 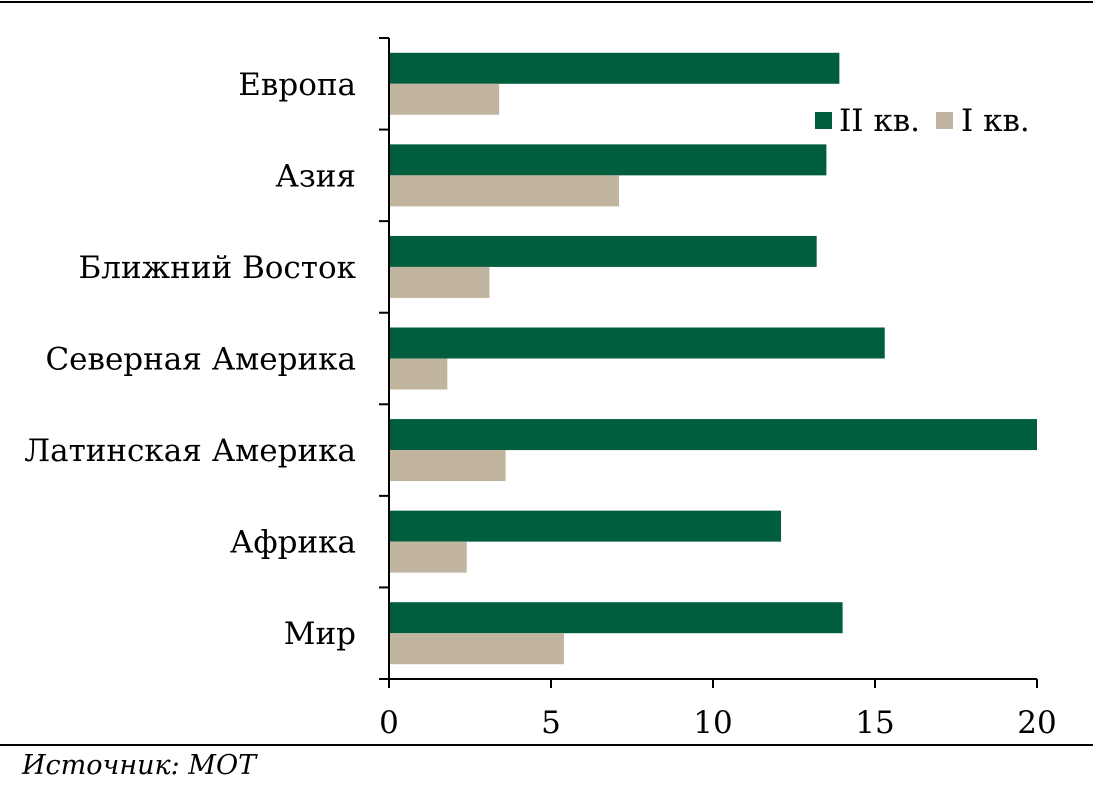 I want to click on category-label: Азия, so click(x=315, y=176).